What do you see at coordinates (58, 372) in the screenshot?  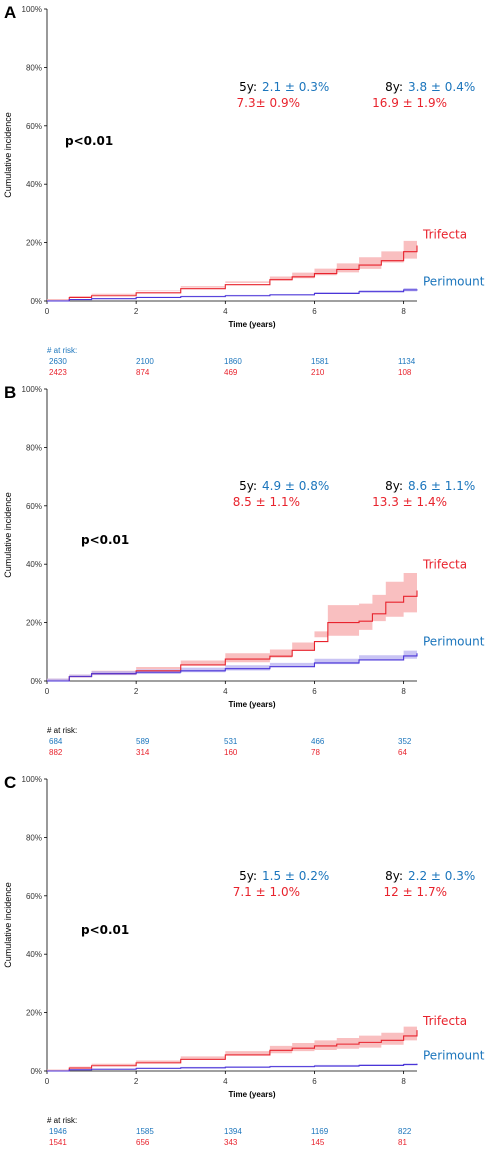 I see `at-risk-trifecta: 2423` at bounding box center [58, 372].